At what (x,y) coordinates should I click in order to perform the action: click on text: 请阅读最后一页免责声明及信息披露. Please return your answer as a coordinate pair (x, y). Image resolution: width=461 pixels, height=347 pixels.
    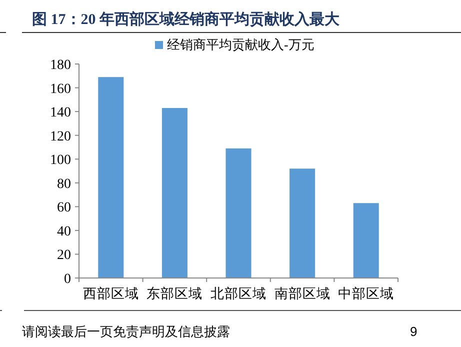
    Looking at the image, I should click on (126, 331).